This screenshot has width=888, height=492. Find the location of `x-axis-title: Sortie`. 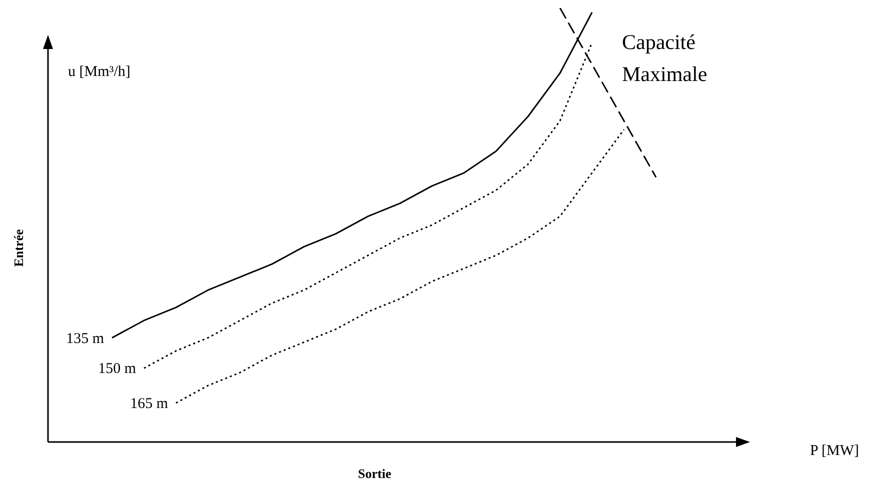

x-axis-title: Sortie is located at coordinates (375, 474).